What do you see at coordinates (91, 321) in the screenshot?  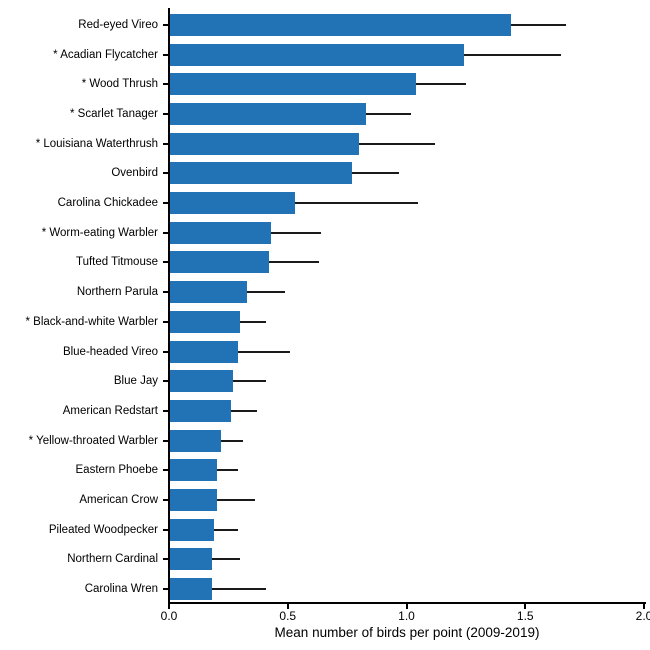 I see `category-label: * Black-and-white Warbler` at bounding box center [91, 321].